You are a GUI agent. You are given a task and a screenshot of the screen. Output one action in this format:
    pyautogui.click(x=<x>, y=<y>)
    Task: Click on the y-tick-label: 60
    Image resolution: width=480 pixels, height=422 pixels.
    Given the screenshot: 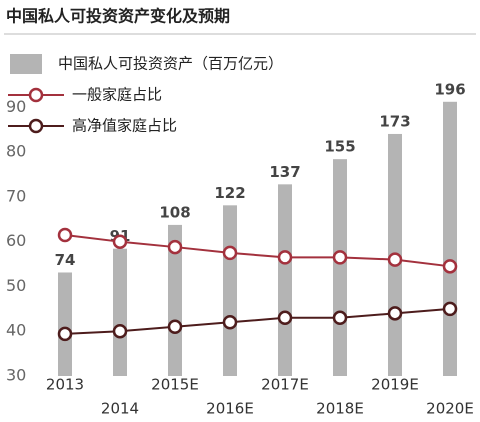 What is the action you would take?
    pyautogui.click(x=16, y=240)
    